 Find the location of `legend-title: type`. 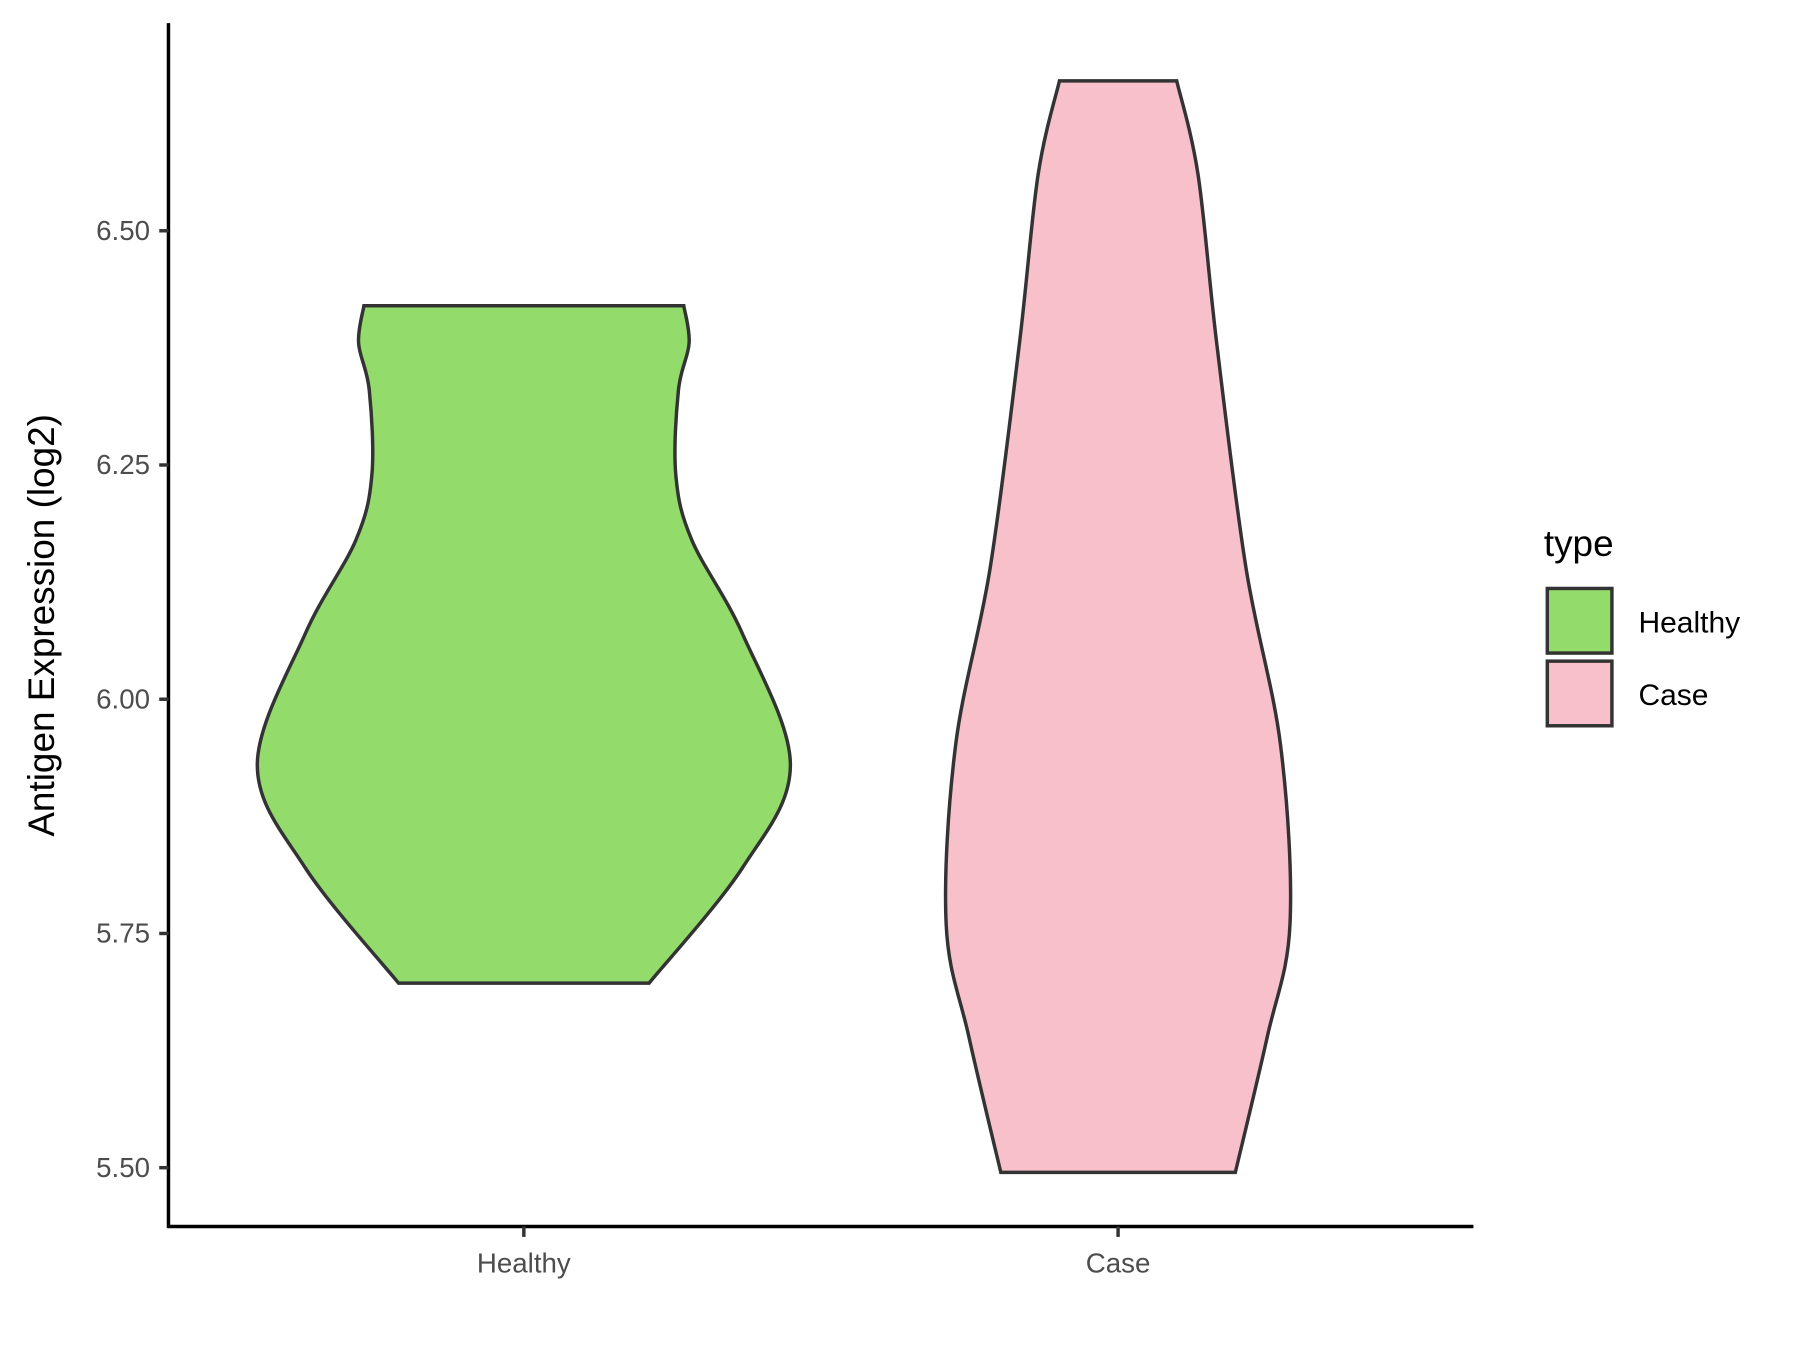

legend-title: type is located at coordinates (1579, 543).